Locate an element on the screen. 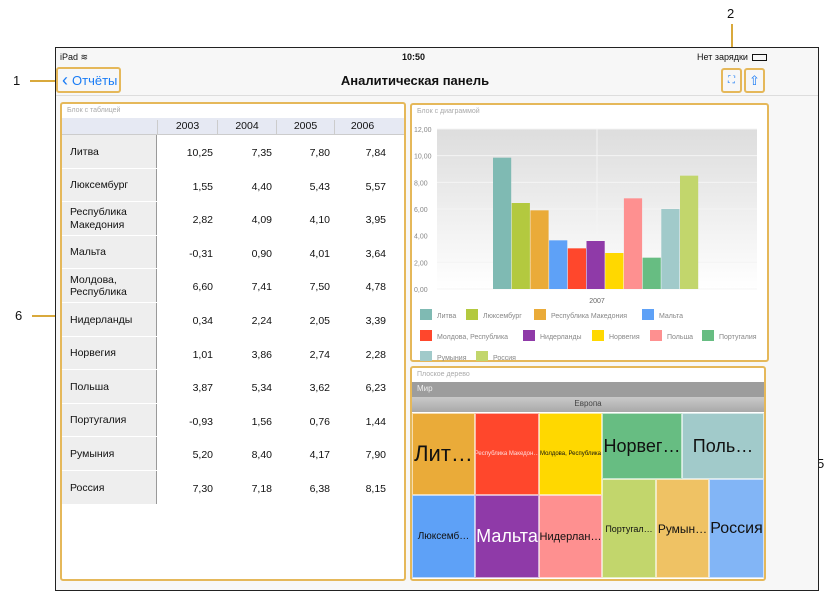 This screenshot has width=833, height=601. bar-Республика Македония is located at coordinates (539, 249).